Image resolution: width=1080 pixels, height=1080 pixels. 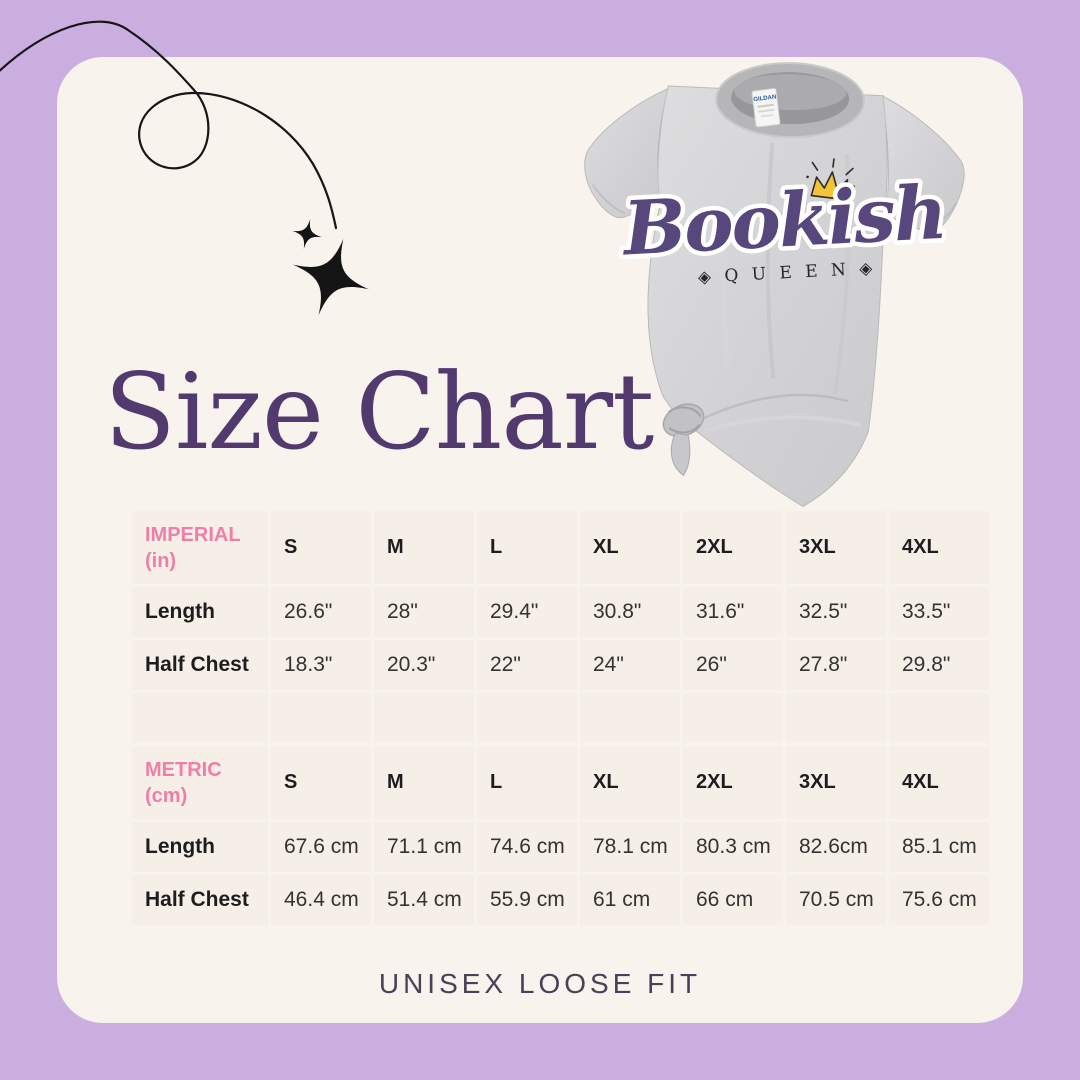 What do you see at coordinates (527, 665) in the screenshot?
I see `table-cell: 22"` at bounding box center [527, 665].